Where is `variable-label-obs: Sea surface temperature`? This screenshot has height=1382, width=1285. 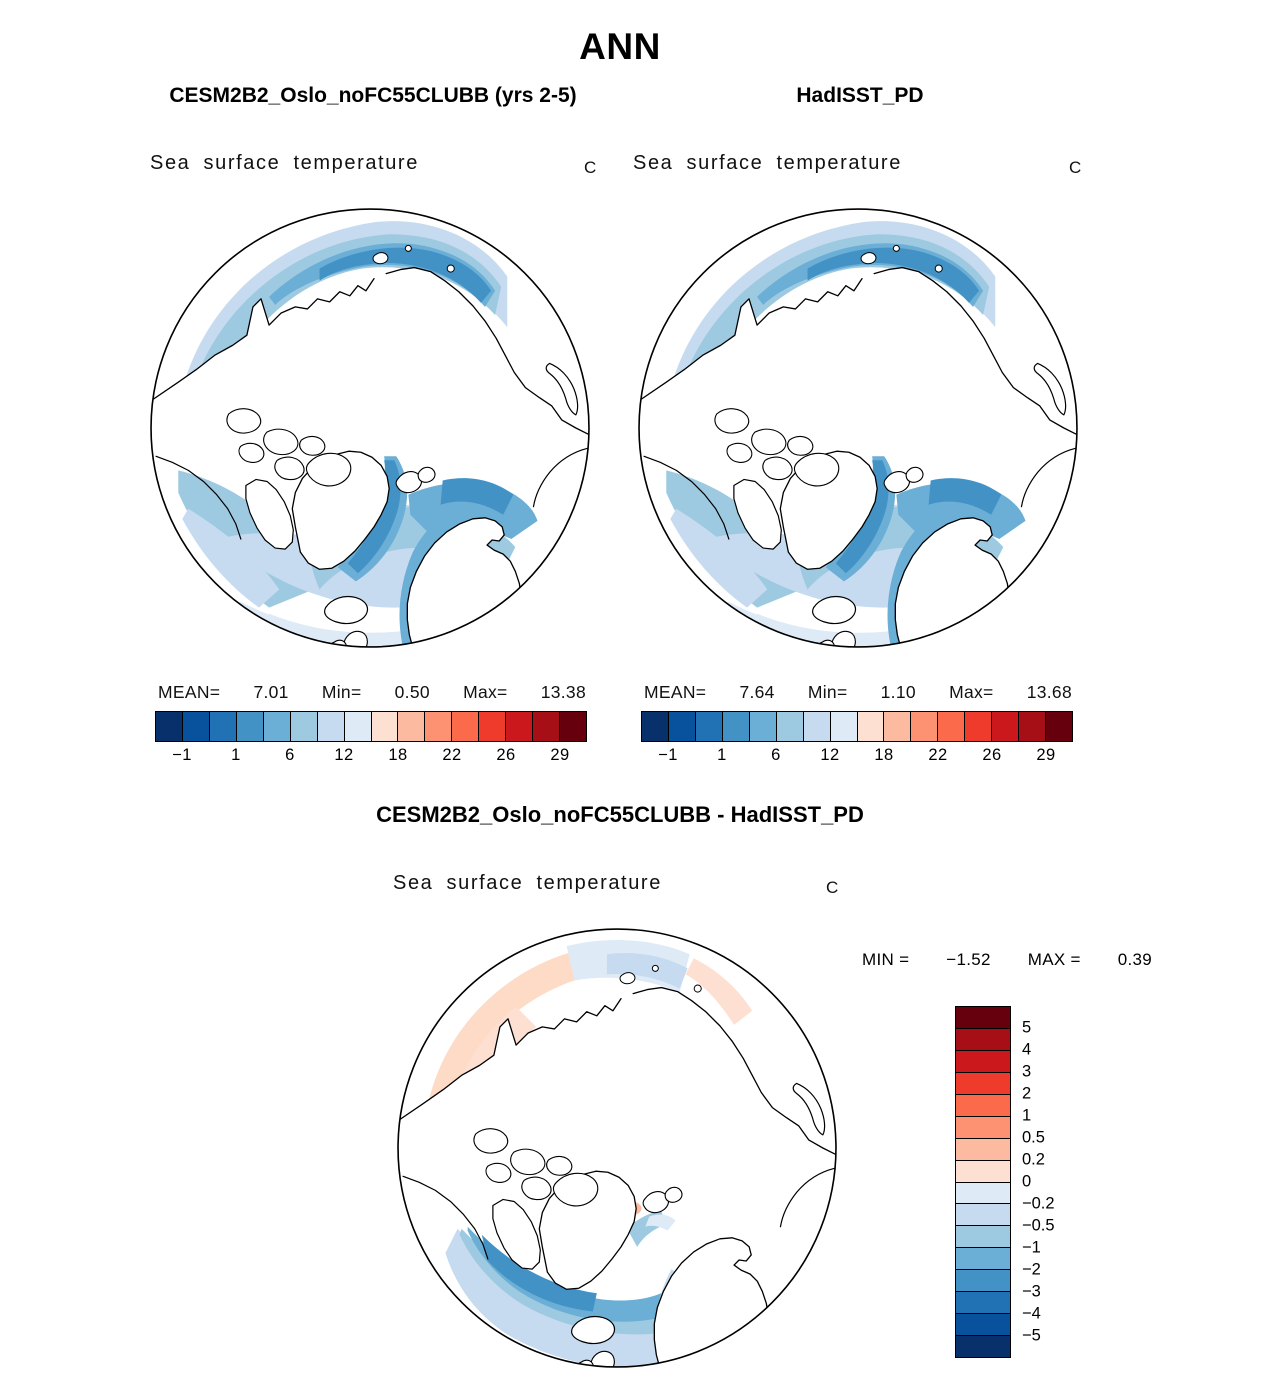
variable-label-obs: Sea surface temperature is located at coordinates (767, 163).